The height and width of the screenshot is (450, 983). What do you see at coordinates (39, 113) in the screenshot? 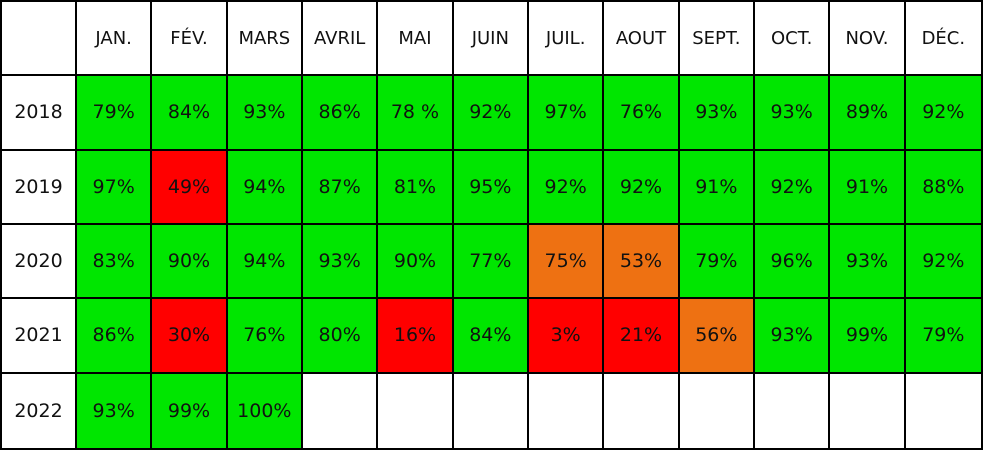
I see `year-label: 2018` at bounding box center [39, 113].